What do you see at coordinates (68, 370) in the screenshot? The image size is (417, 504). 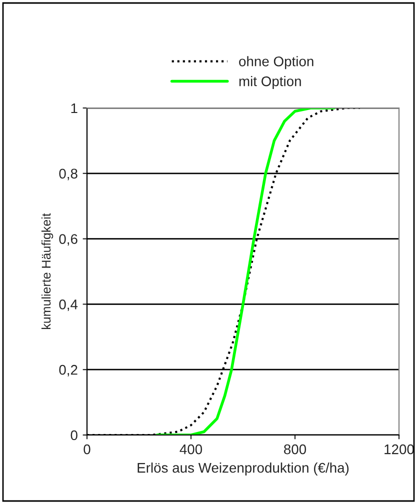 I see `y-tick-label: 0,2` at bounding box center [68, 370].